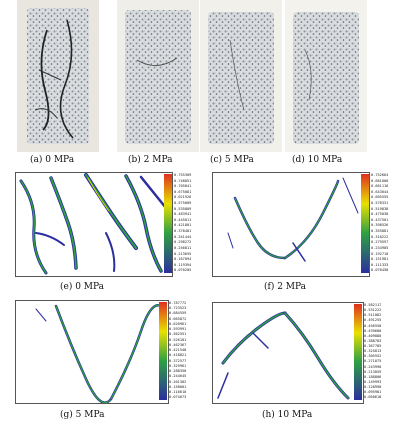 The image size is (405, 430). What do you see at coordinates (183, 225) in the screenshot?
I see `colorbar-tick-label: 0.421801` at bounding box center [183, 225].